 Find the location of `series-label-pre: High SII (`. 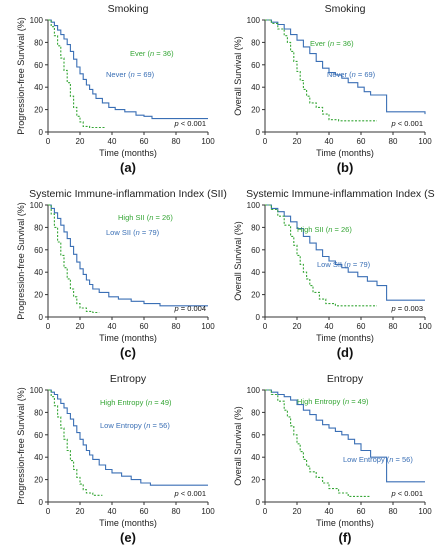

series-label-pre: High SII ( is located at coordinates (313, 229).